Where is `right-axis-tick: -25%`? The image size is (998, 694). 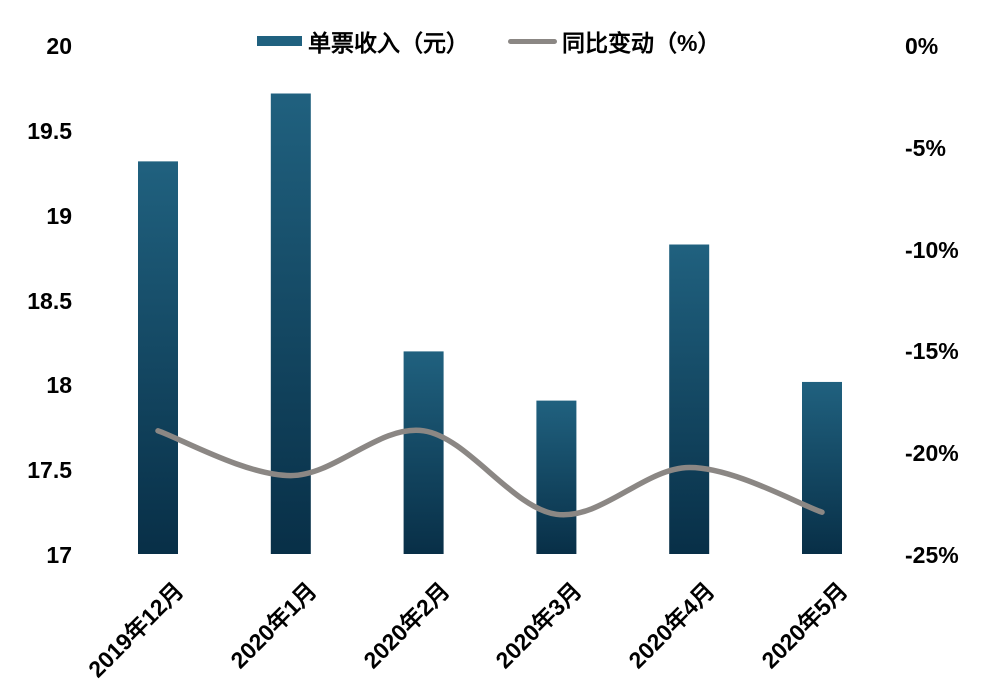 right-axis-tick: -25% is located at coordinates (932, 555).